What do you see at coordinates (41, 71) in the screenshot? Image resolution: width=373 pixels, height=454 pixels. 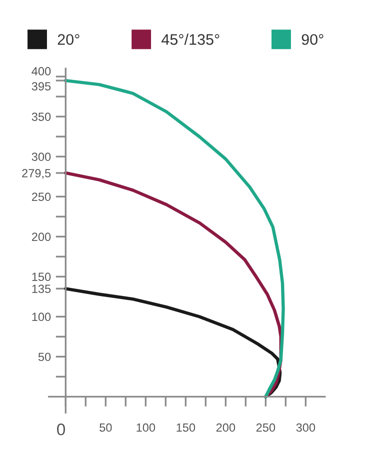 I see `y-tick-label: 400` at bounding box center [41, 71].